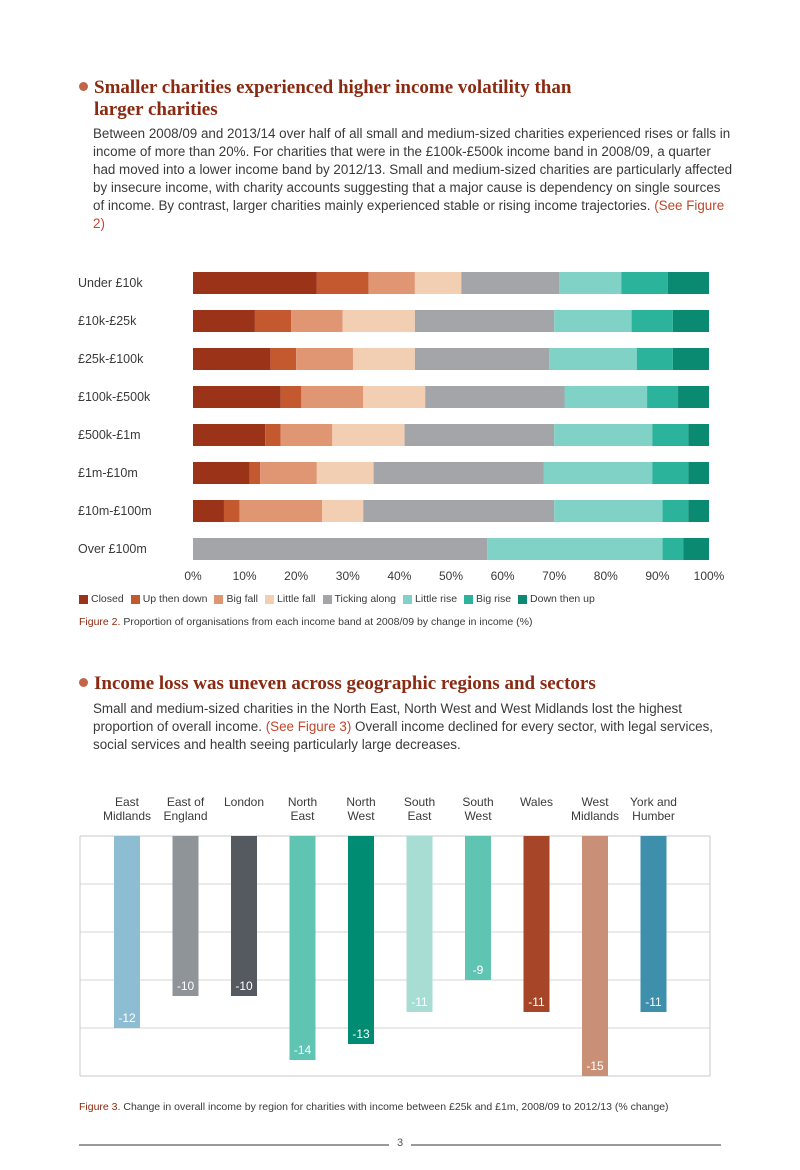 This screenshot has height=1170, width=800. Describe the element at coordinates (657, 576) in the screenshot. I see `x-tick-label: 90%` at that location.